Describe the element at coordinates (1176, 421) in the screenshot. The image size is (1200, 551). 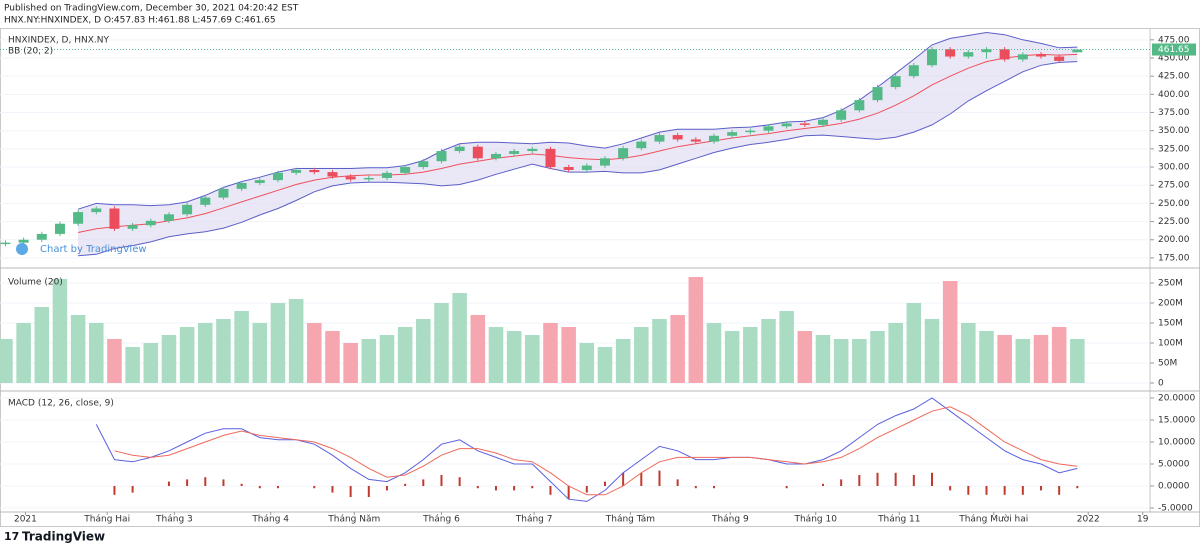
I see `y-tick-label: 15.0000` at that location.